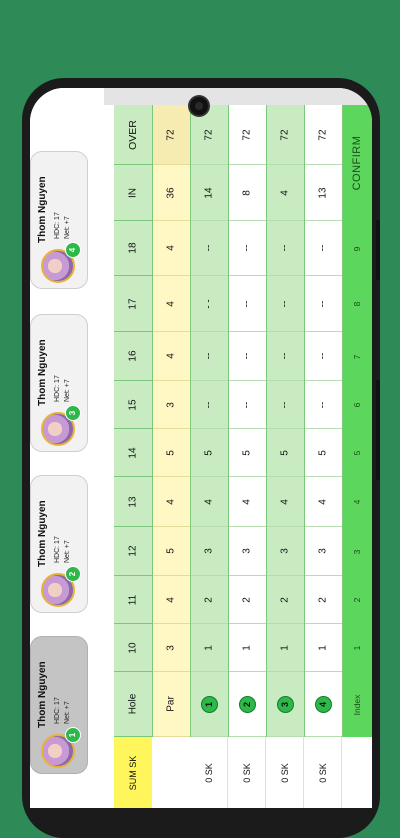 This screenshot has width=400, height=838. I want to click on par-value: 3, so click(171, 648).